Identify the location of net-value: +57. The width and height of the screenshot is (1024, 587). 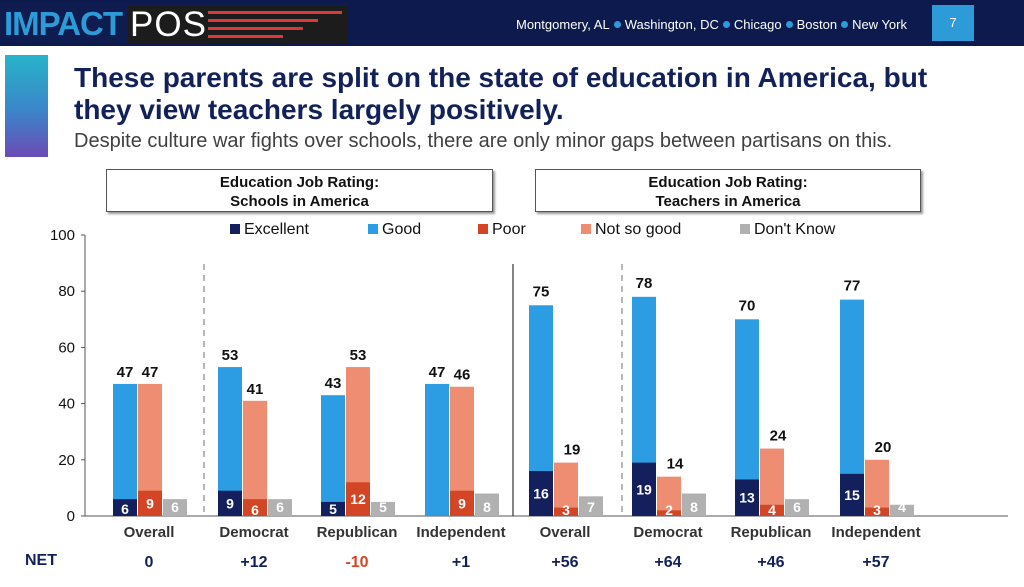
(875, 562).